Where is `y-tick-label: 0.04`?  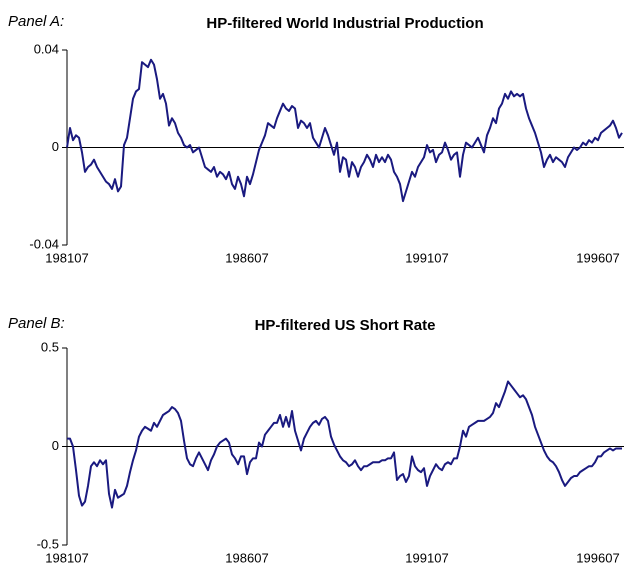 y-tick-label: 0.04 is located at coordinates (46, 48).